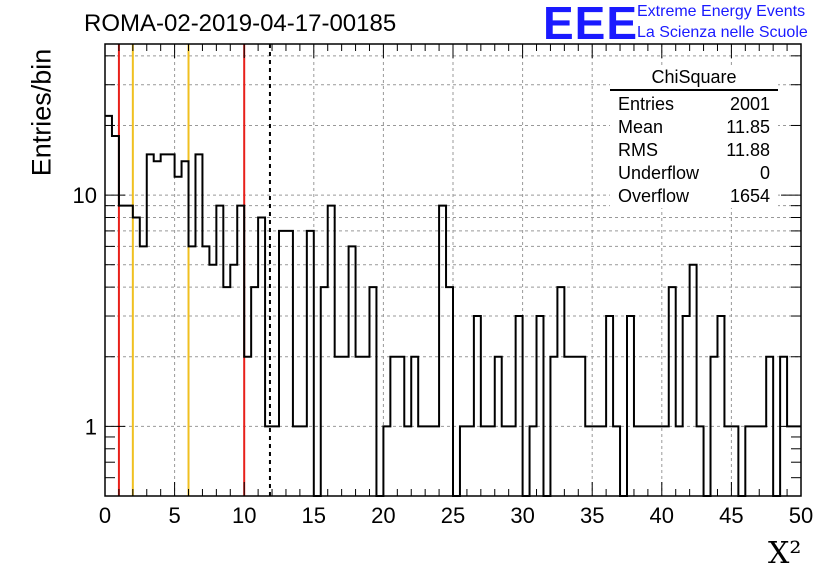 This screenshot has height=572, width=836. Describe the element at coordinates (194, 270) in the screenshot. I see `threshold-lines` at that location.